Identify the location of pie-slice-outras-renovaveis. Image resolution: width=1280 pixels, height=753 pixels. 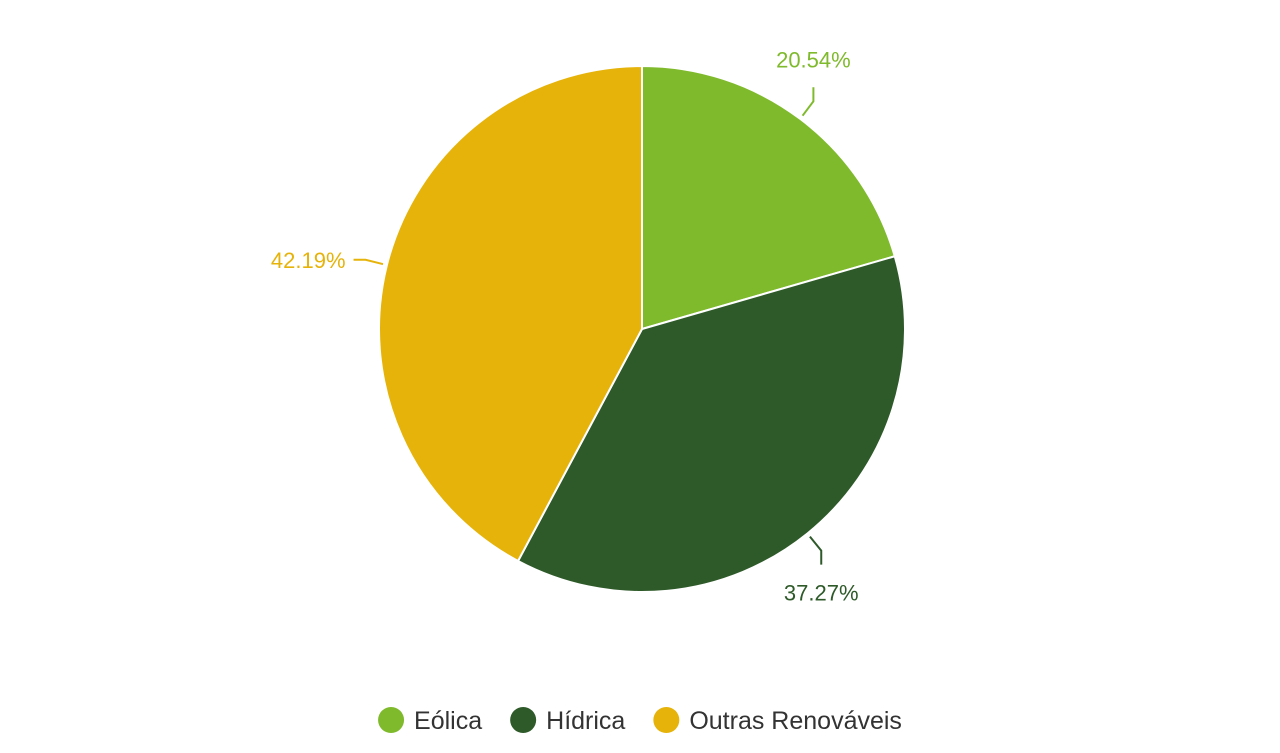
(510, 313).